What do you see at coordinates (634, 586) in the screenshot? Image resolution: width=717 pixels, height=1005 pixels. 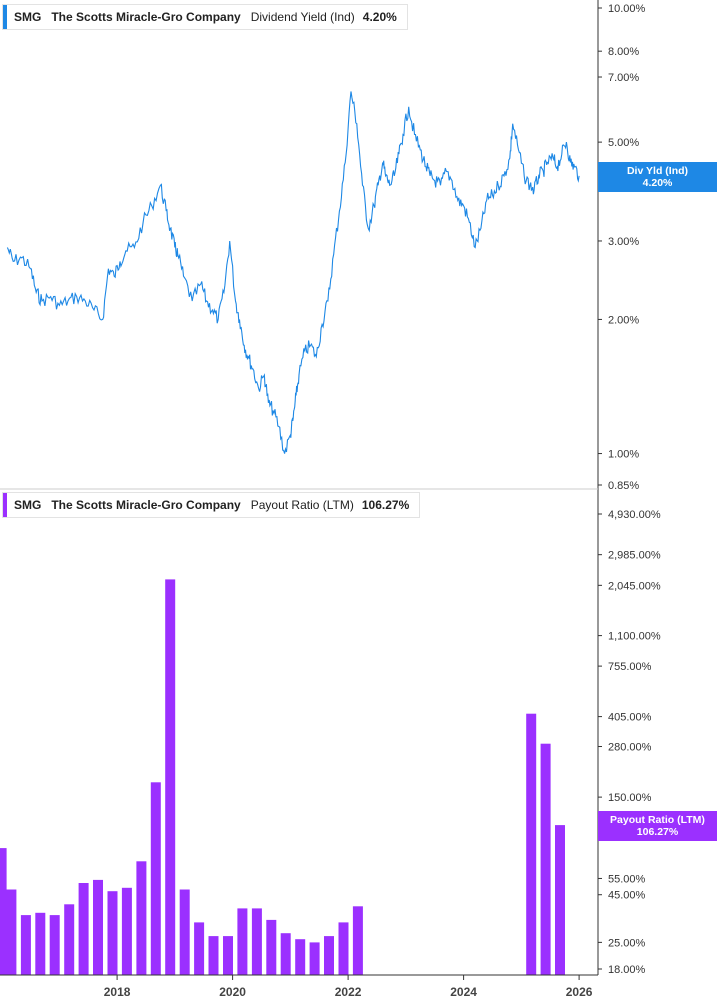 I see `y-tick-label: 2,045.00%` at bounding box center [634, 586].